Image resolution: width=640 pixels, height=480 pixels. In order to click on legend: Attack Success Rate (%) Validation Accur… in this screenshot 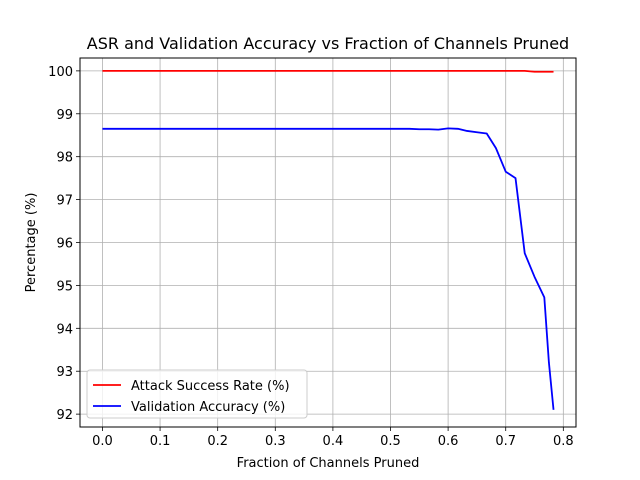, I will do `click(197, 394)`.